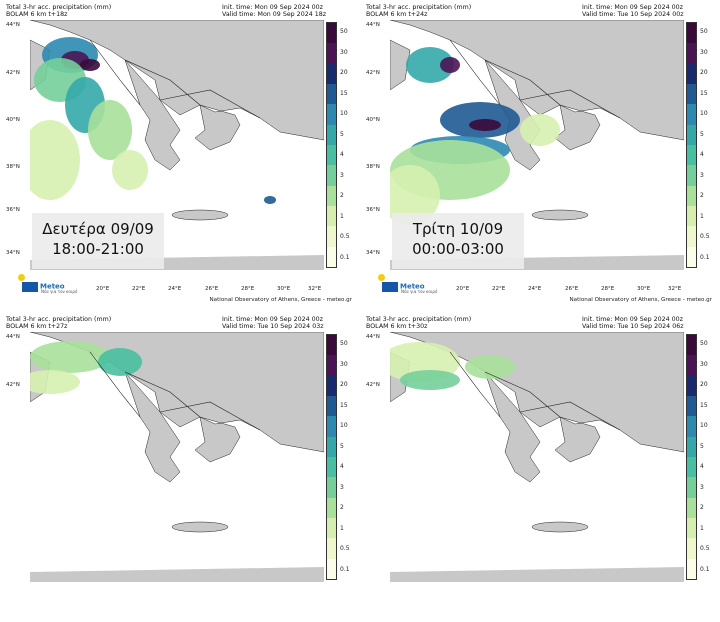  Describe the element at coordinates (537, 574) in the screenshot. I see `africa-land` at that location.